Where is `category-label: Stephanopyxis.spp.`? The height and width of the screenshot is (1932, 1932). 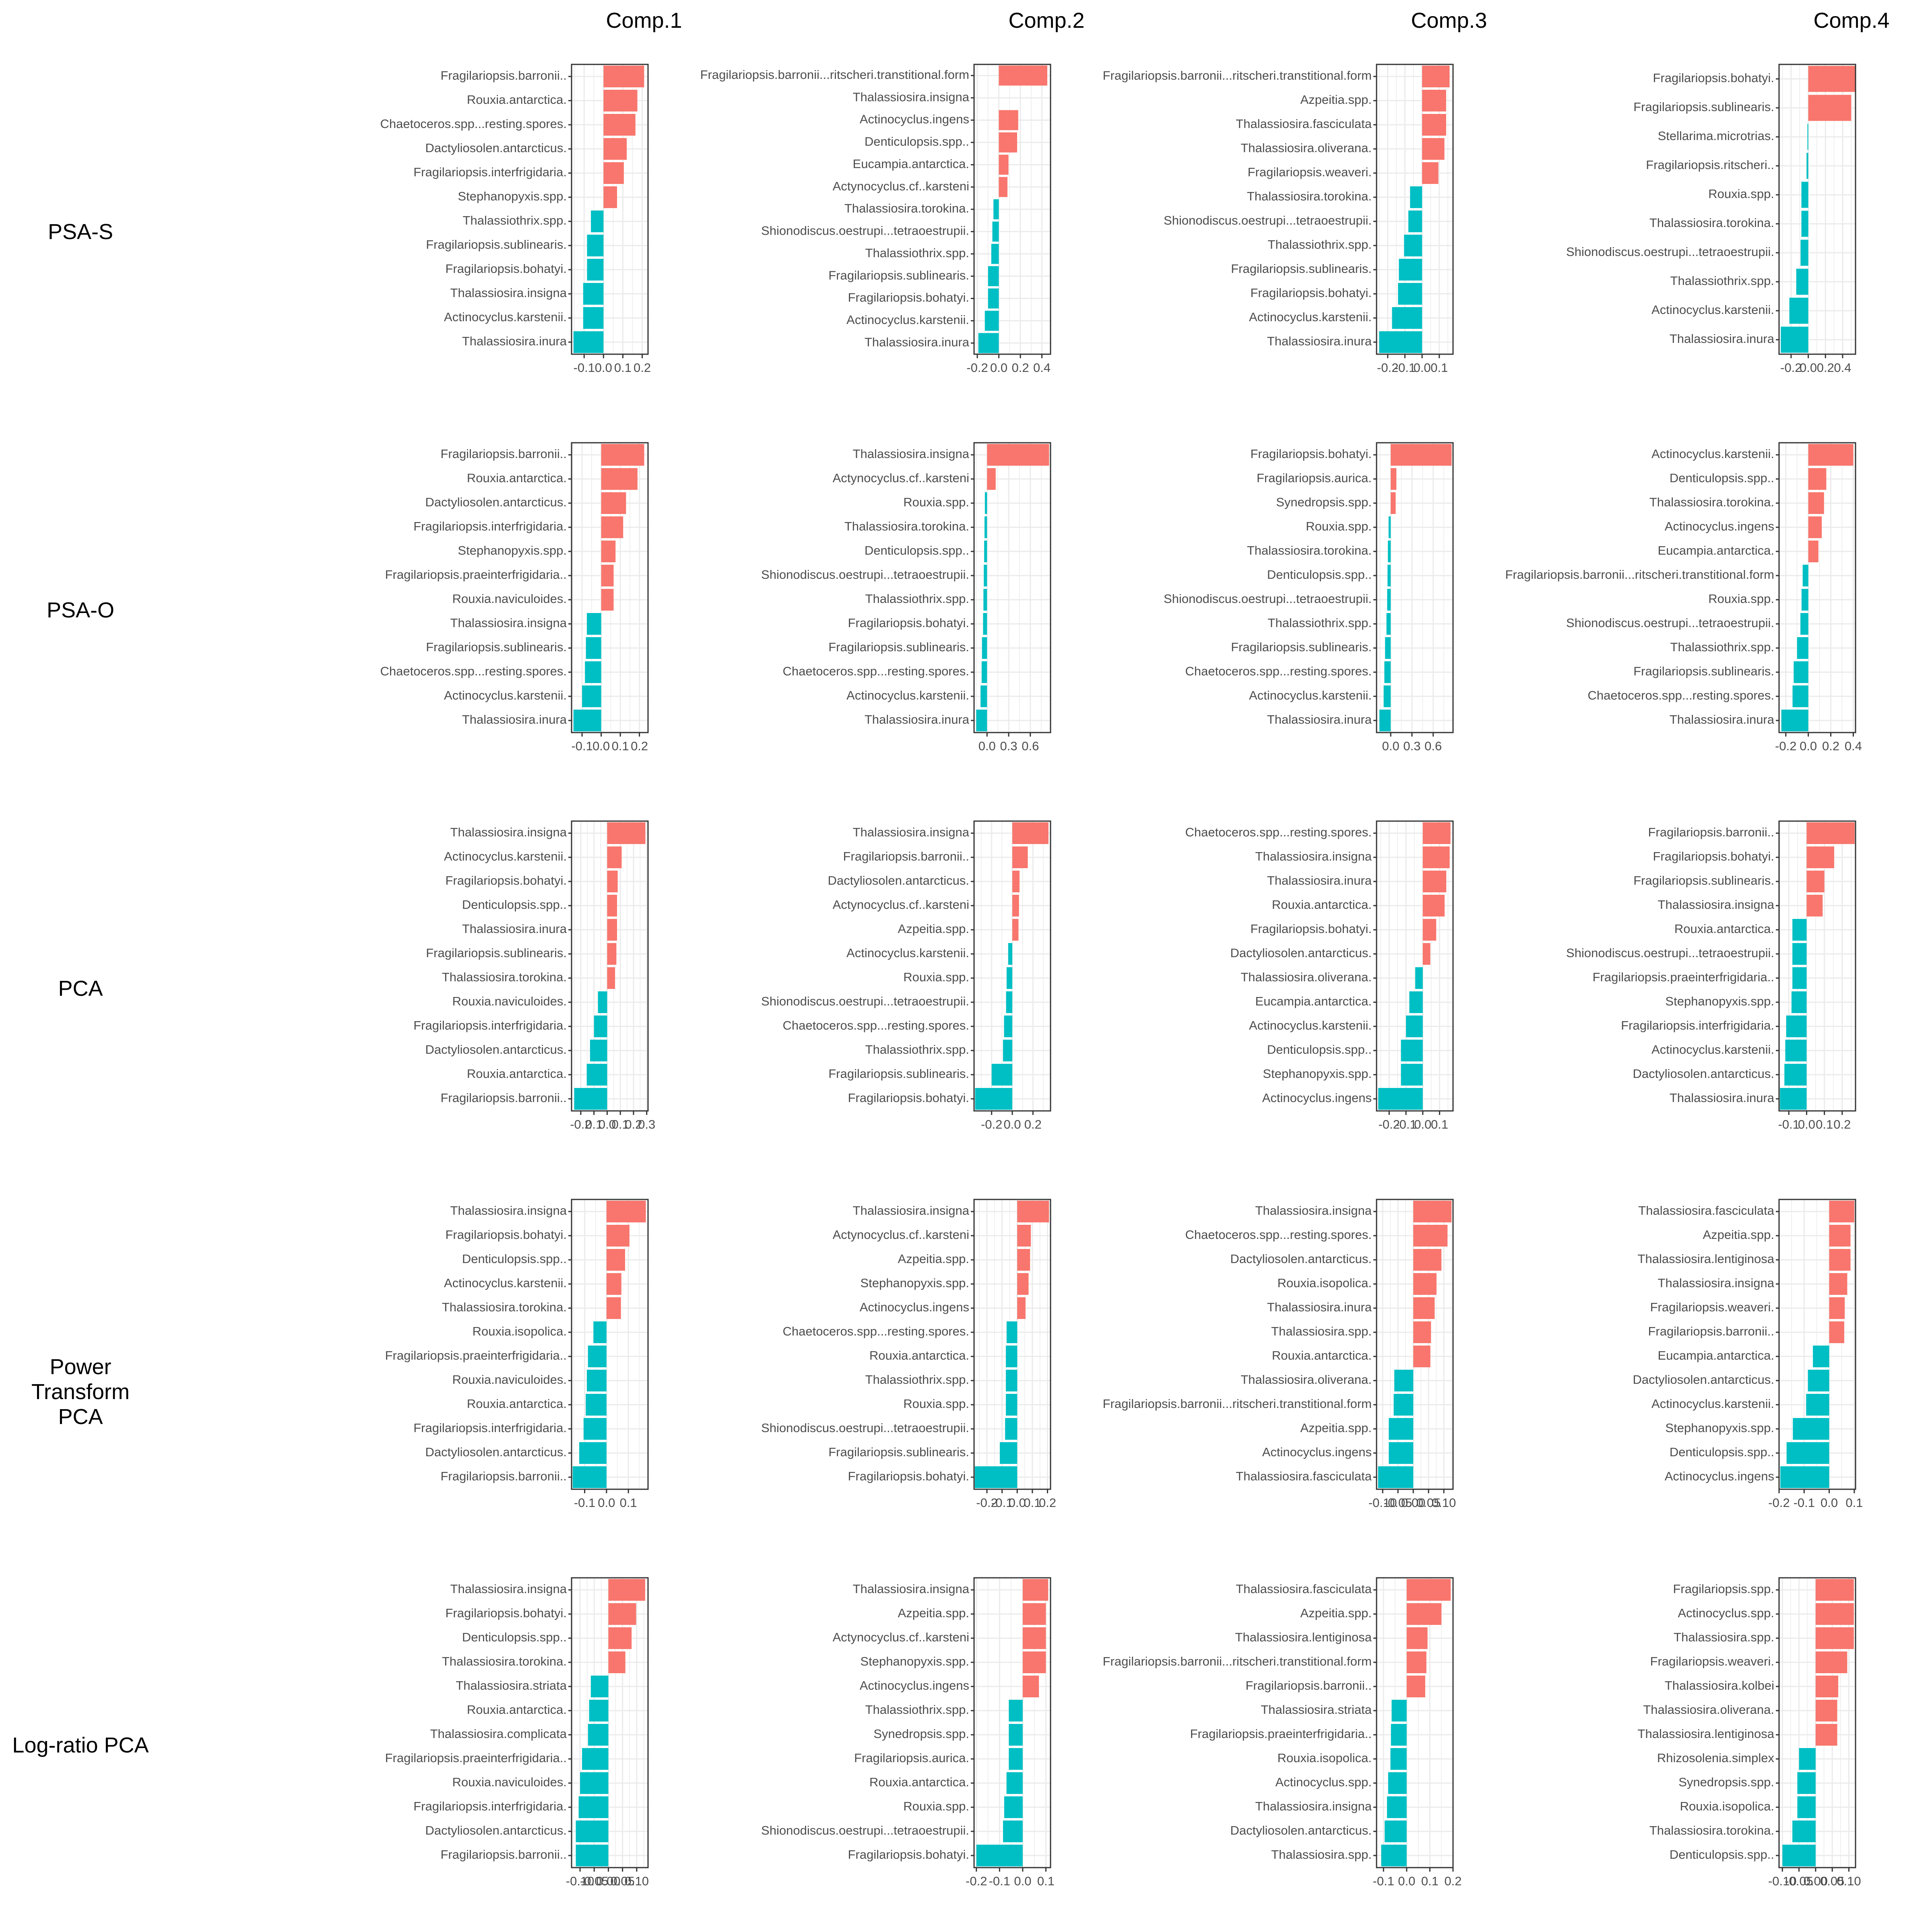 category-label: Stephanopyxis.spp. is located at coordinates (1719, 1428).